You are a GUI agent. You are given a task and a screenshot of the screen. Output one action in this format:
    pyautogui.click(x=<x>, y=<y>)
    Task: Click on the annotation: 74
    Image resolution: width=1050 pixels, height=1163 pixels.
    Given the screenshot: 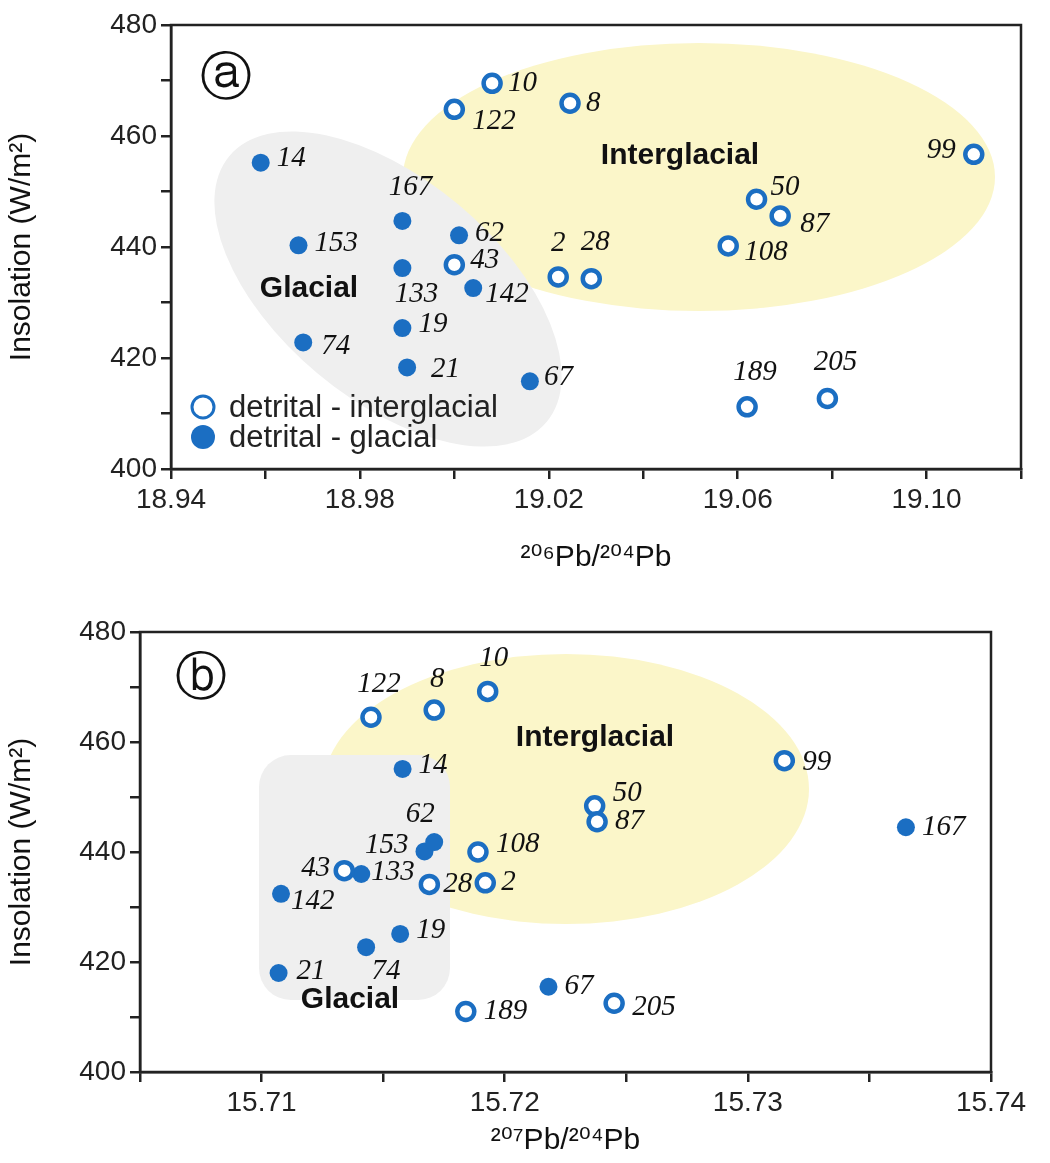 What is the action you would take?
    pyautogui.click(x=336, y=344)
    